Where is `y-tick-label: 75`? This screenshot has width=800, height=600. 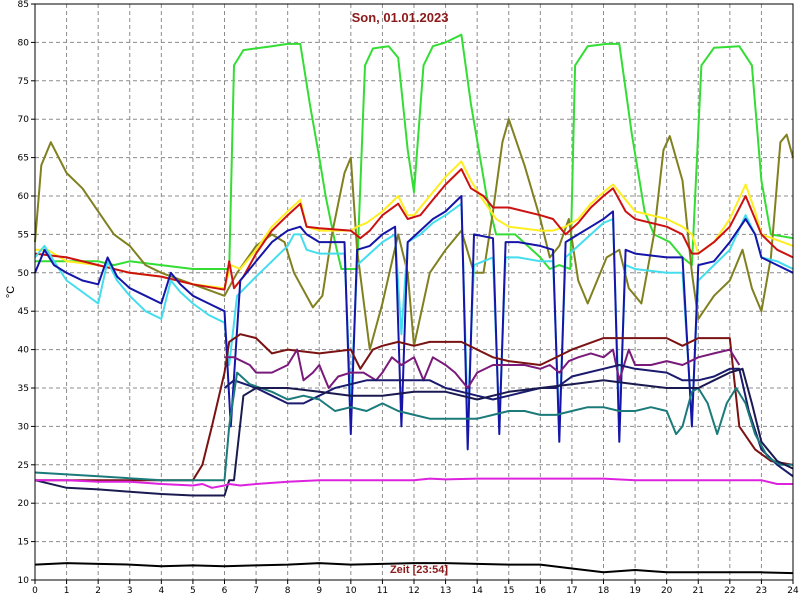
y-tick-label: 75 is located at coordinates (23, 82).